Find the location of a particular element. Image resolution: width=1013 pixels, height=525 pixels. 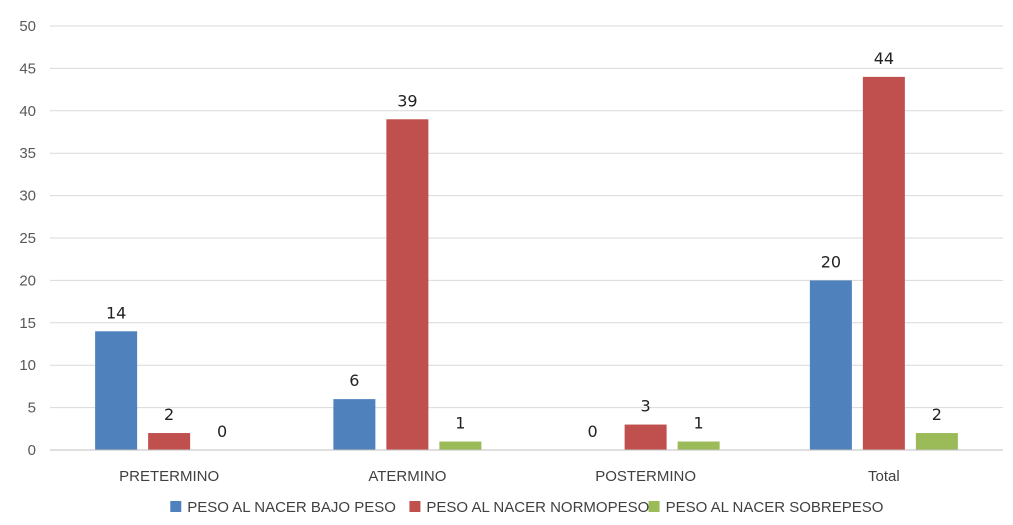

bar-3-total is located at coordinates (936, 441).